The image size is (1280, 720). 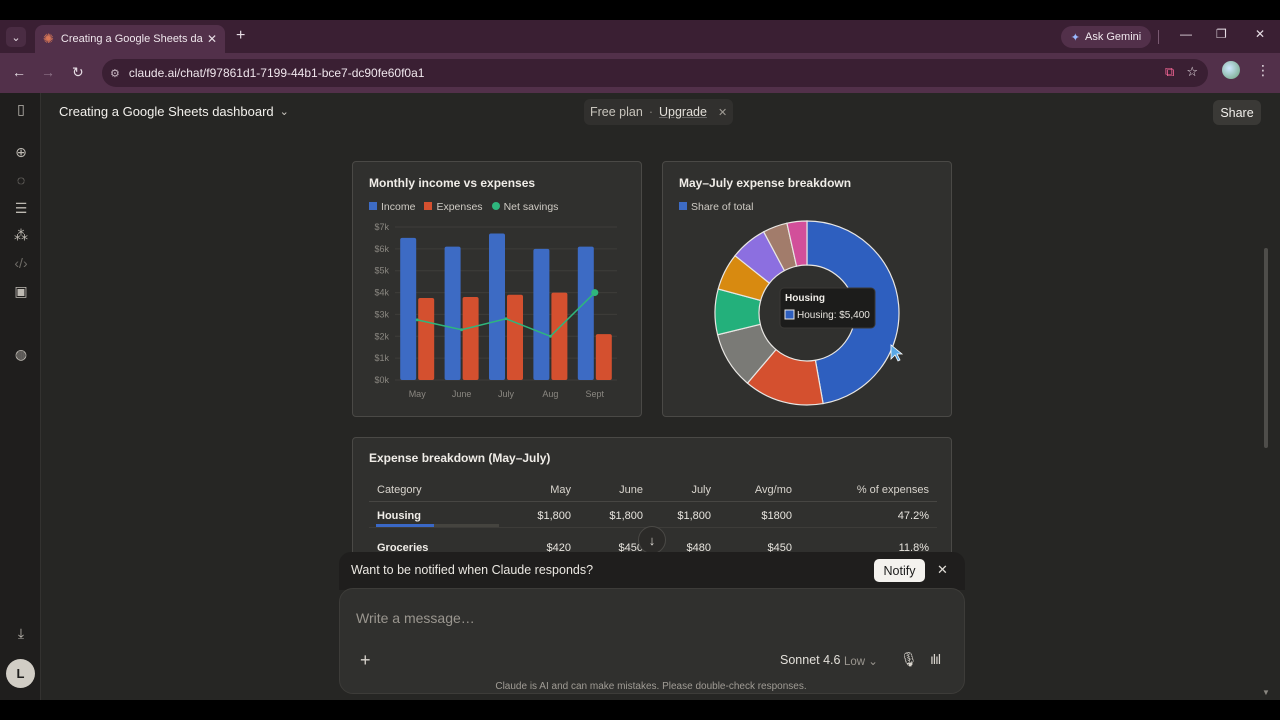 What do you see at coordinates (773, 490) in the screenshot?
I see `col-avg: Avg/mo` at bounding box center [773, 490].